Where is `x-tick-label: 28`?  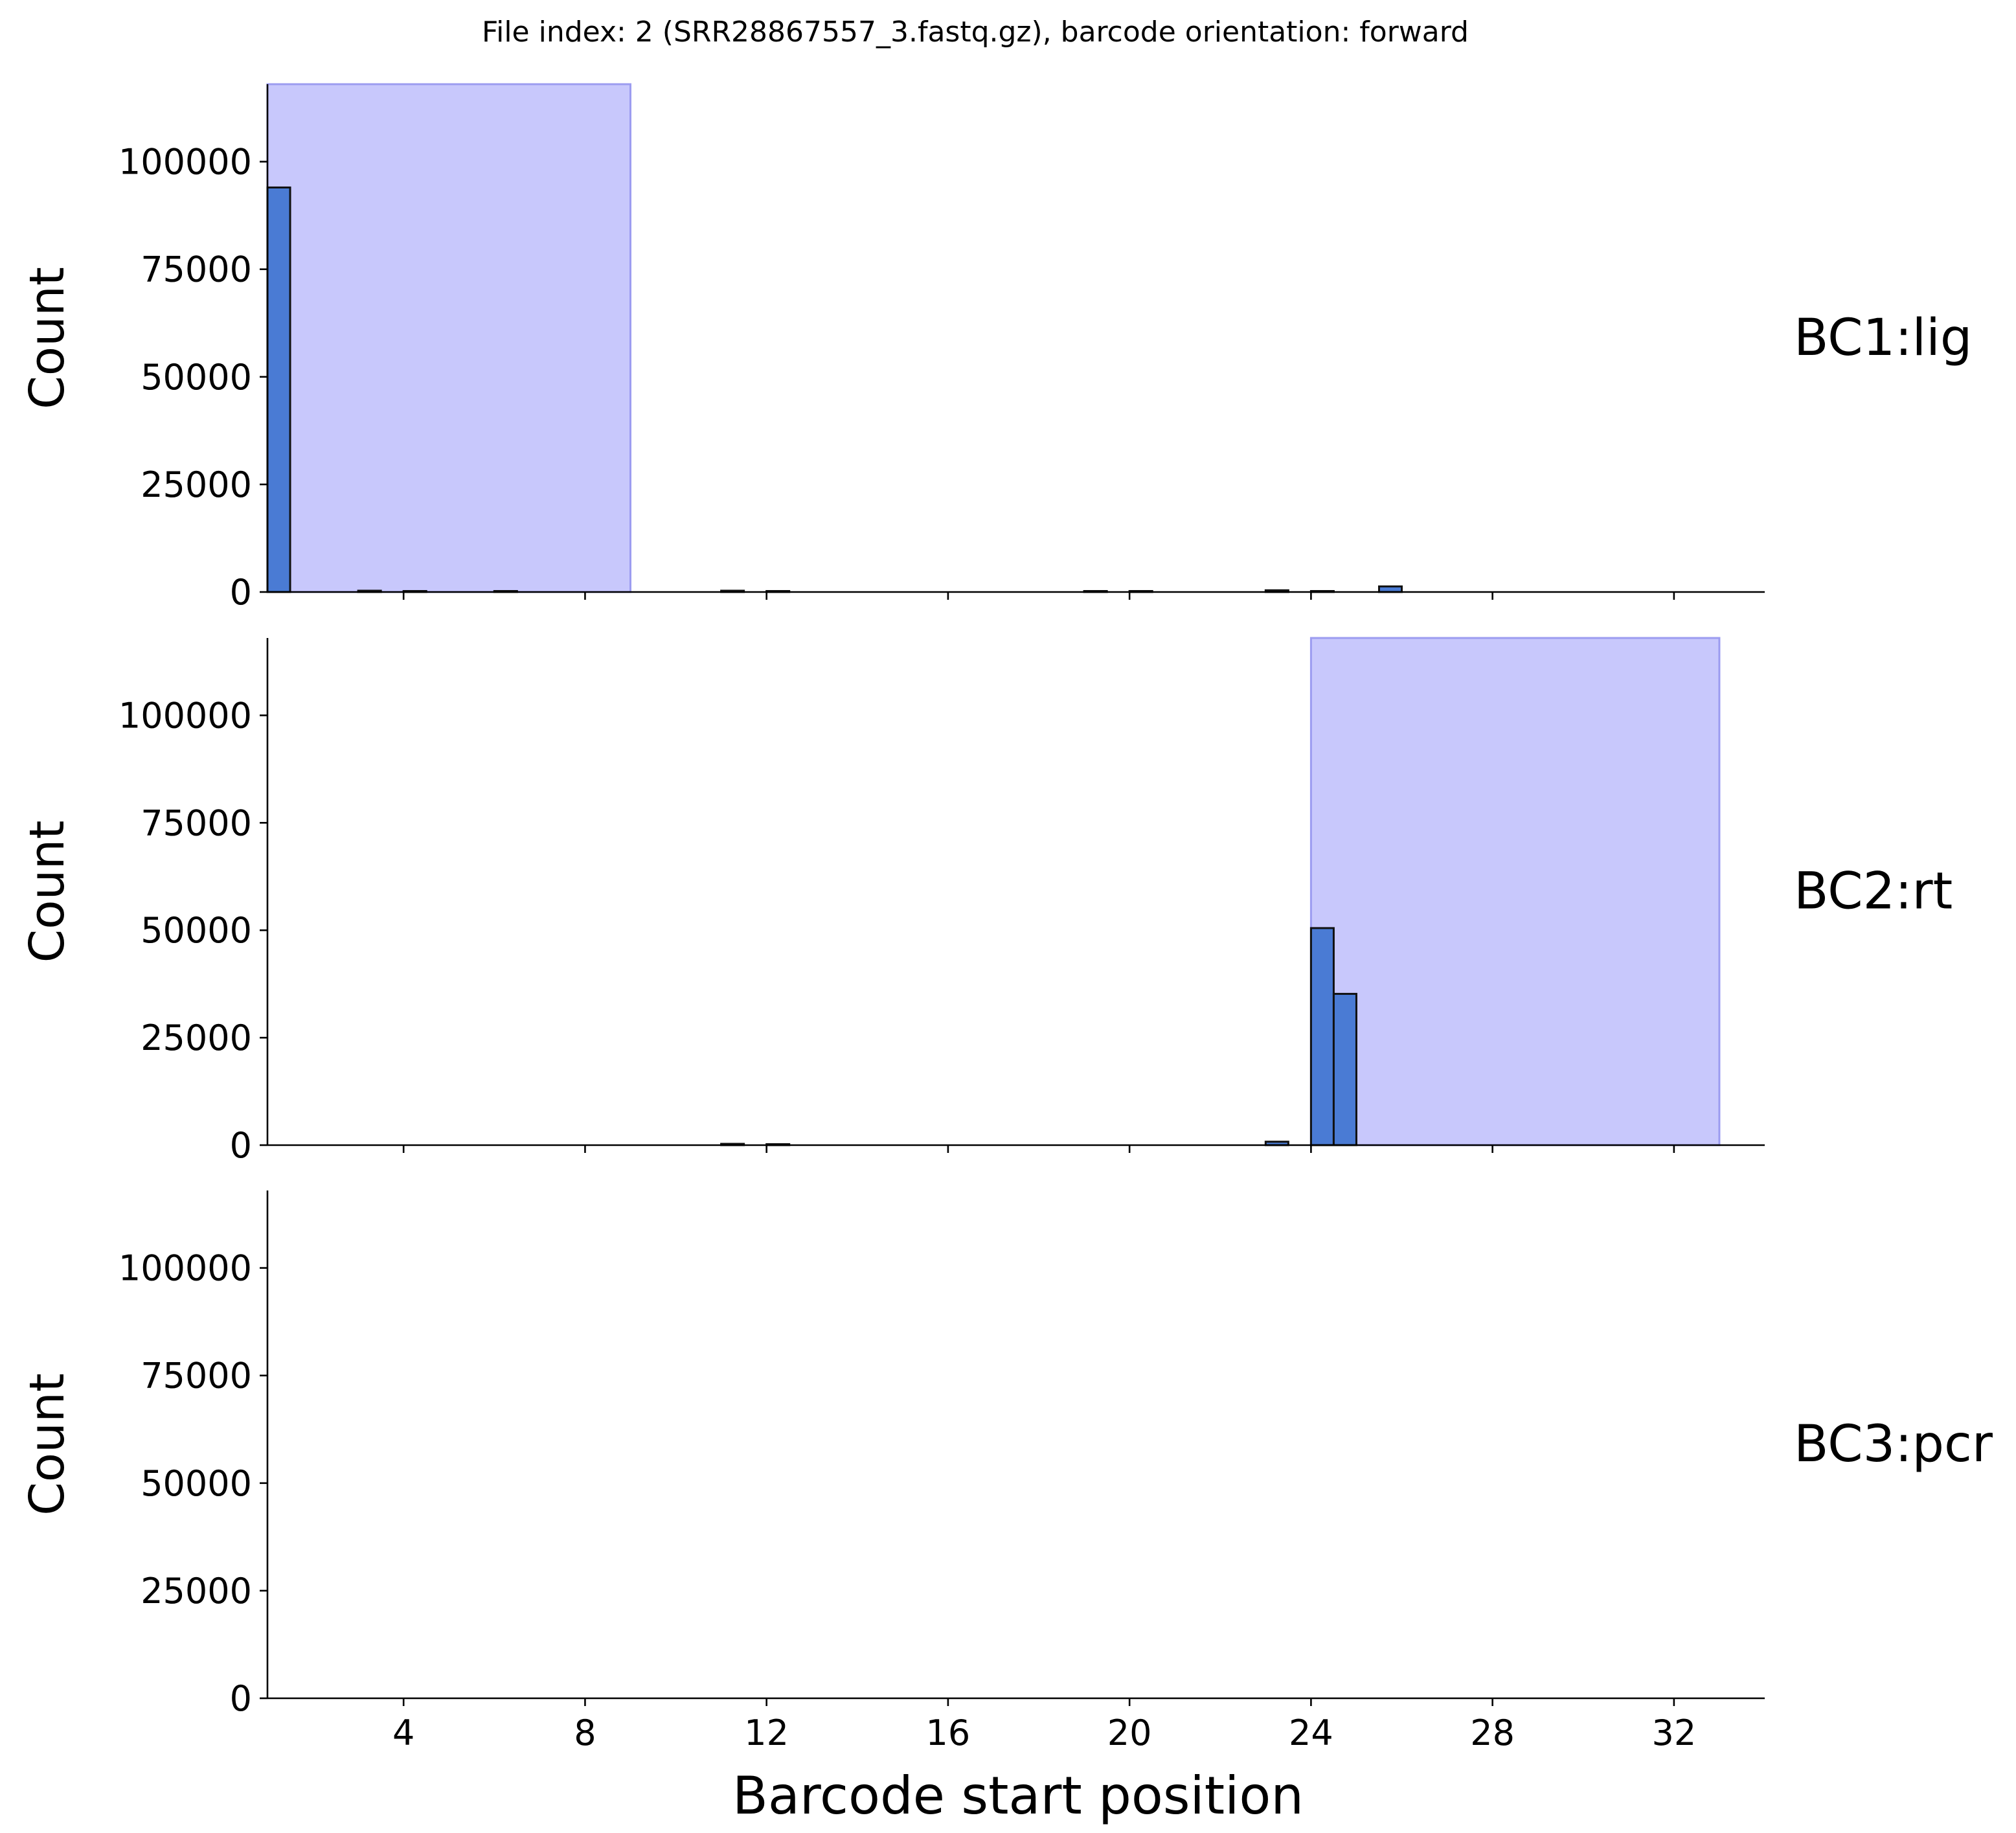
x-tick-label: 28 is located at coordinates (1492, 1733).